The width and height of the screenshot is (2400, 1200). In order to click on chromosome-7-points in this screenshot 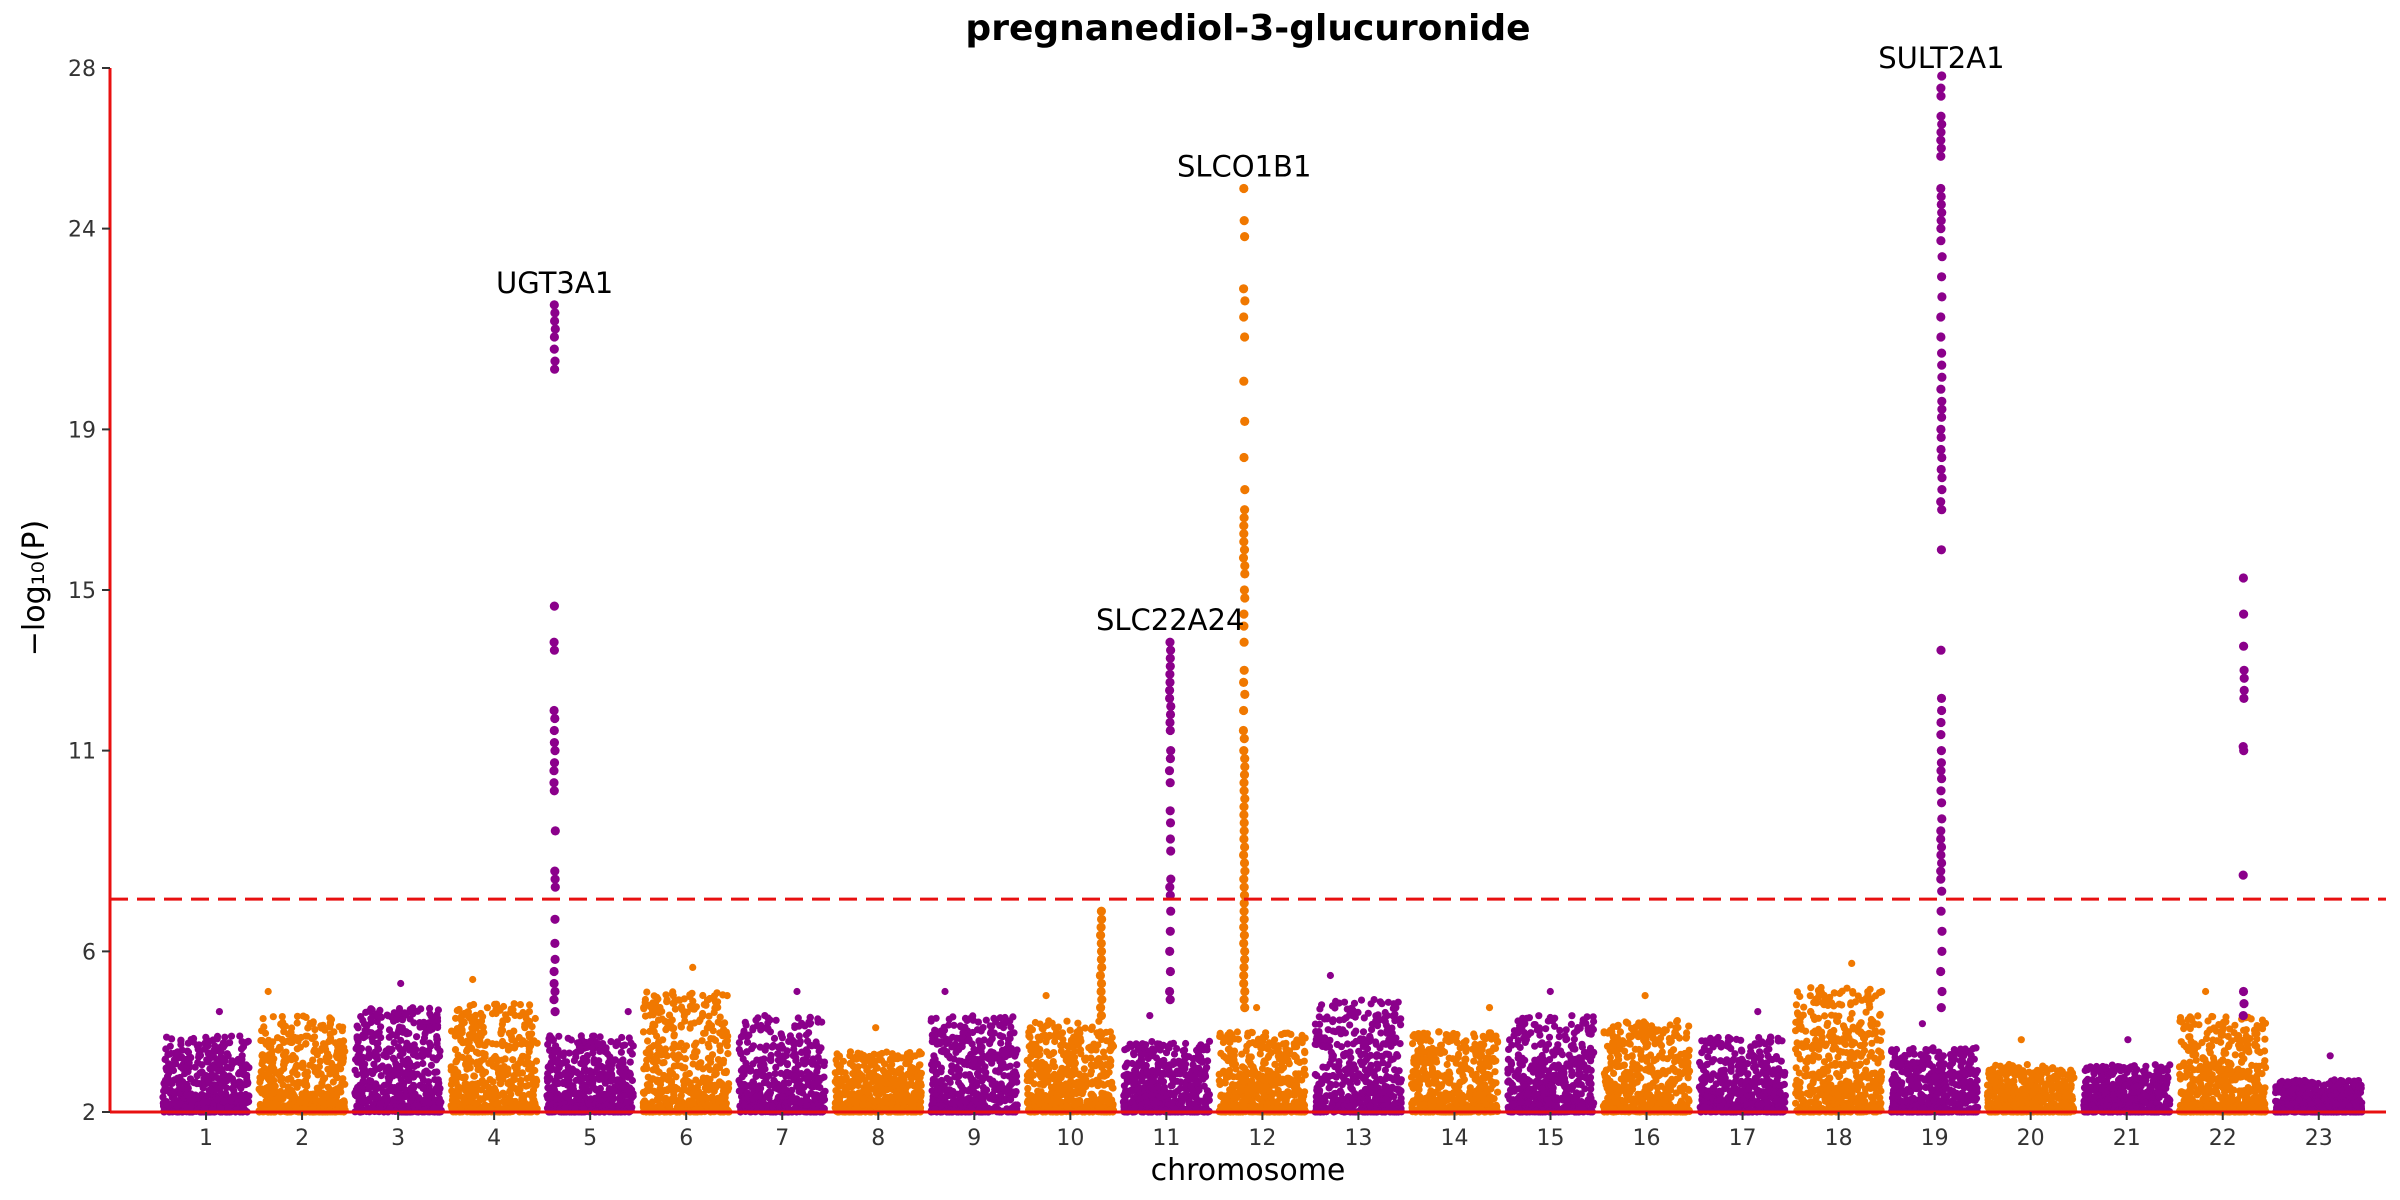, I will do `click(782, 1051)`.